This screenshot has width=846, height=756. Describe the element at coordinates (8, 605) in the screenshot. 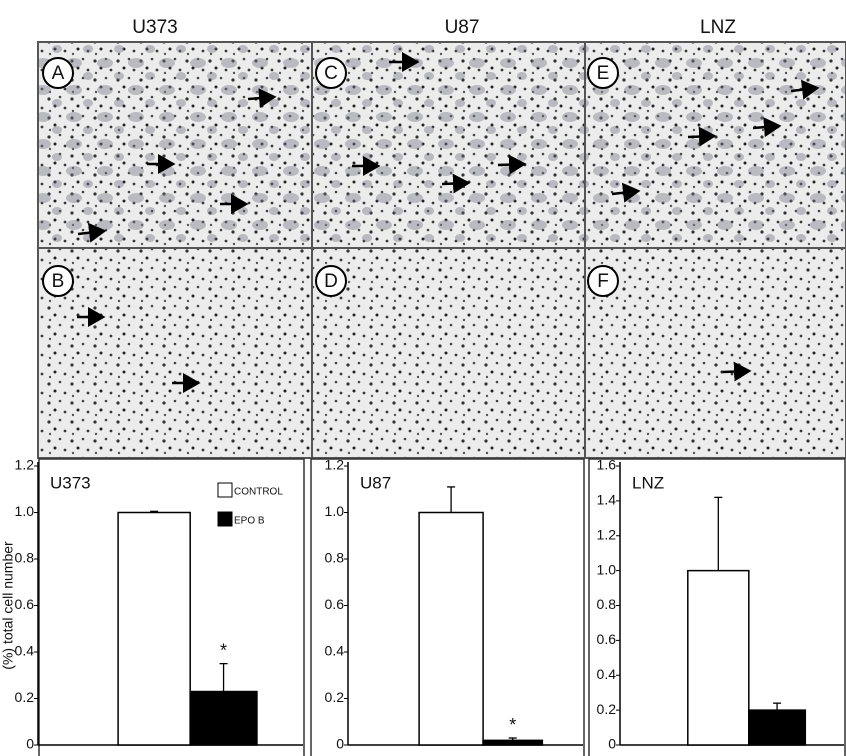

I see `y-axis-label: (%) total cell number` at that location.